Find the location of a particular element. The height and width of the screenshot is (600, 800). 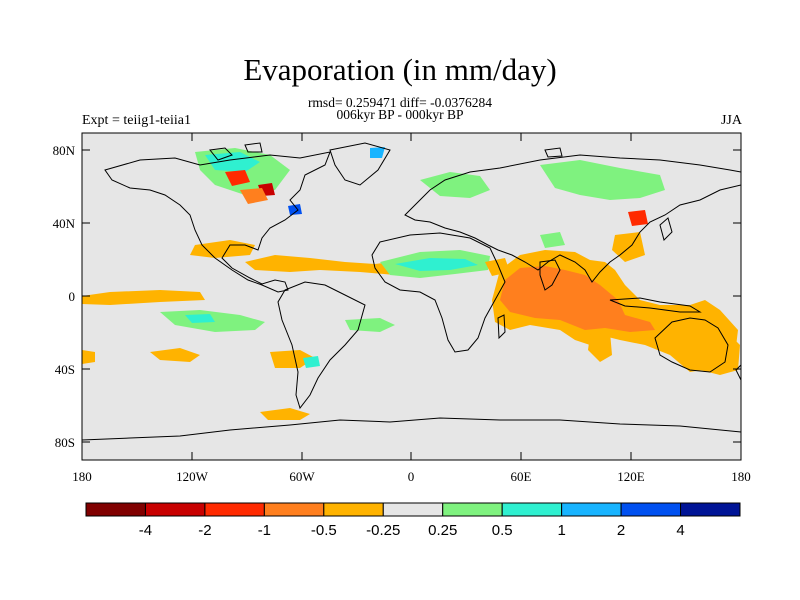

east-pacific-orange is located at coordinates (143, 297).